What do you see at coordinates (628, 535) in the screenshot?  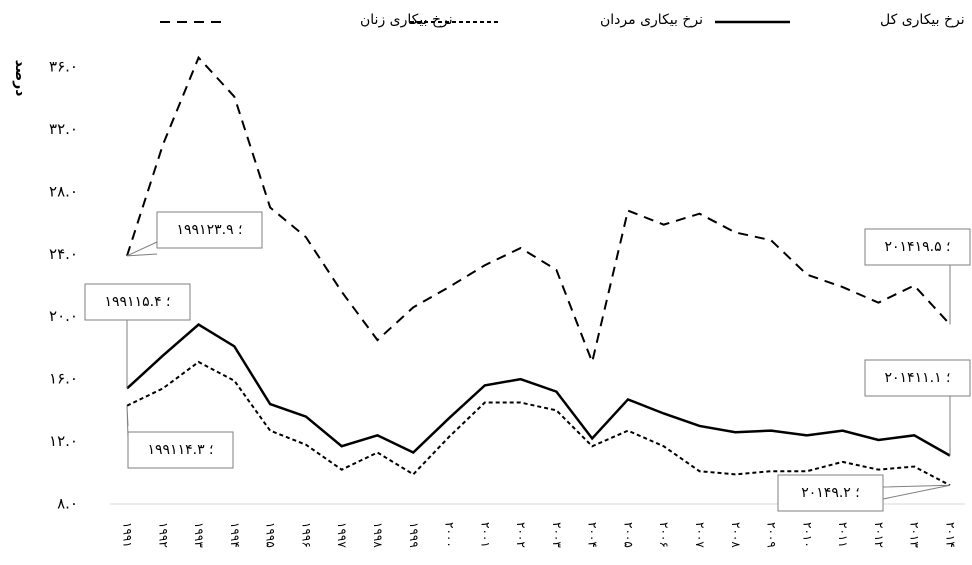 I see `x-tick-label: ۲۰۰۵` at bounding box center [628, 535].